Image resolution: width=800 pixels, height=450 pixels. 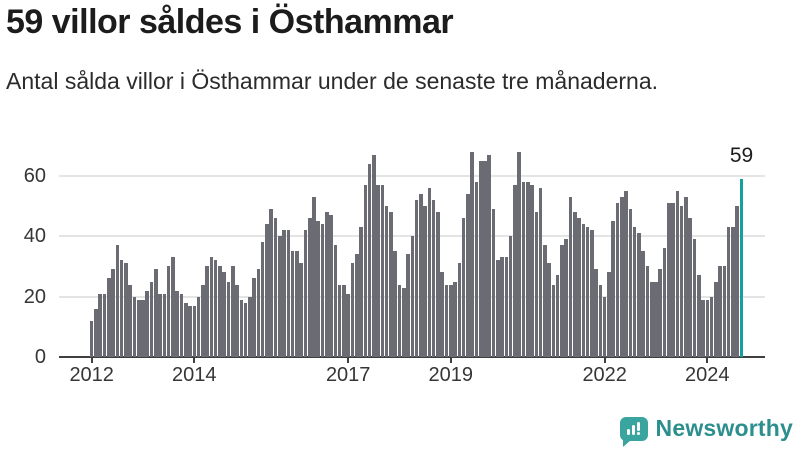 I want to click on newsworthy-logo-icon, so click(x=633, y=431).